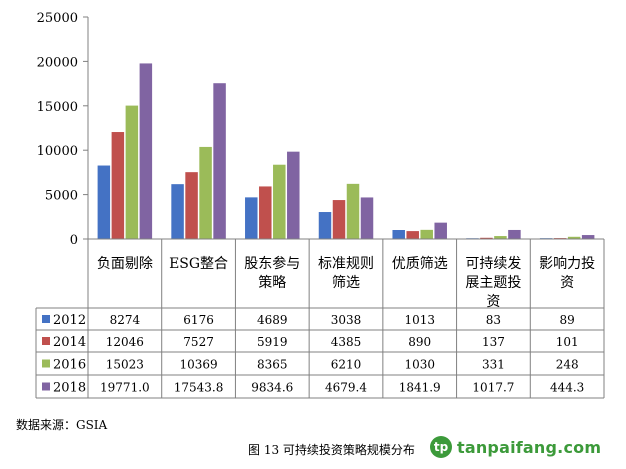 This screenshot has width=626, height=469. What do you see at coordinates (529, 447) in the screenshot?
I see `logo-text: tanpaifang.com` at bounding box center [529, 447].